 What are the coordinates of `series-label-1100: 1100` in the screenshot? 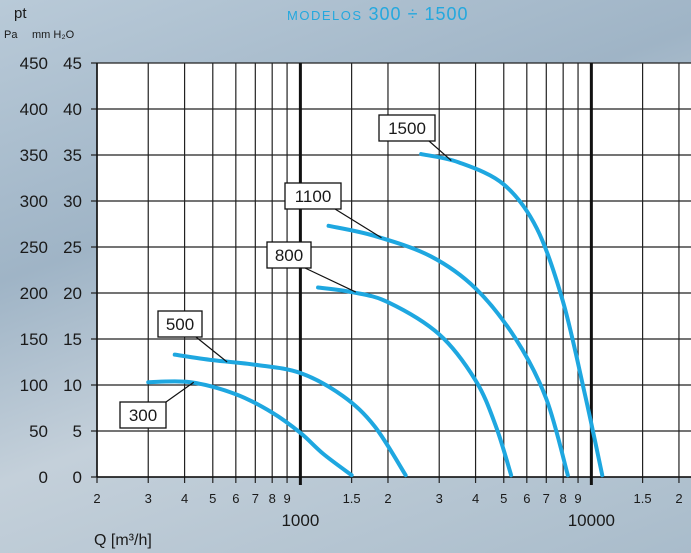 It's located at (313, 196).